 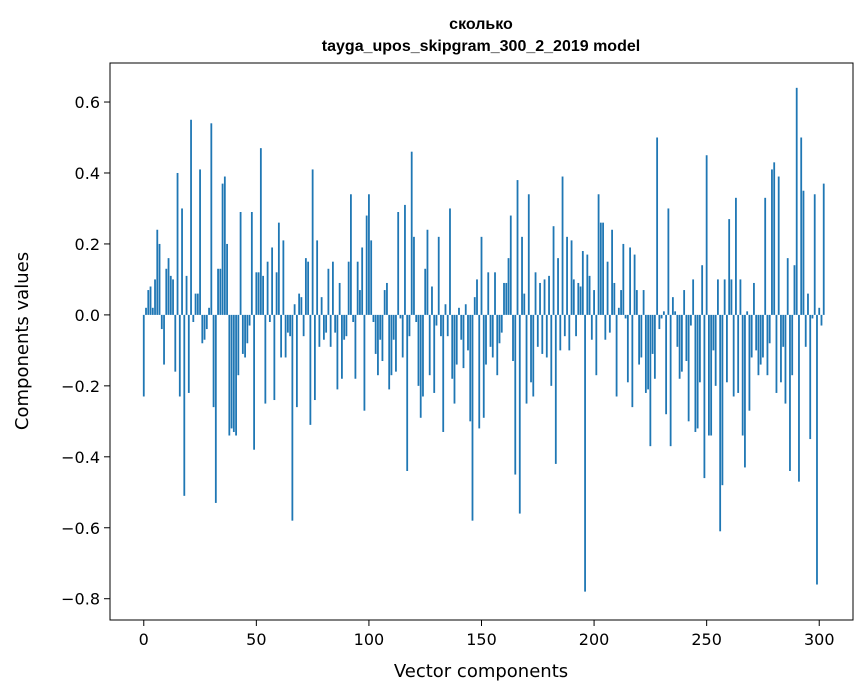 What do you see at coordinates (256, 639) in the screenshot?
I see `x-tick-label: 50` at bounding box center [256, 639].